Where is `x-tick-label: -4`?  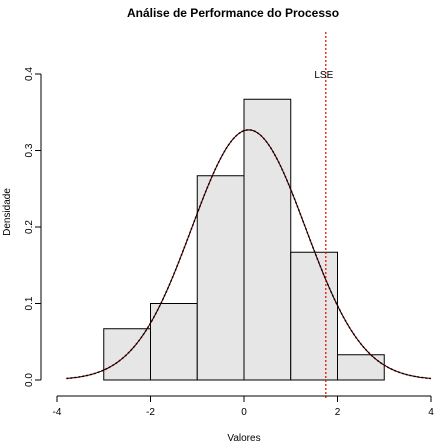 x-tick-label: -4 is located at coordinates (57, 412).